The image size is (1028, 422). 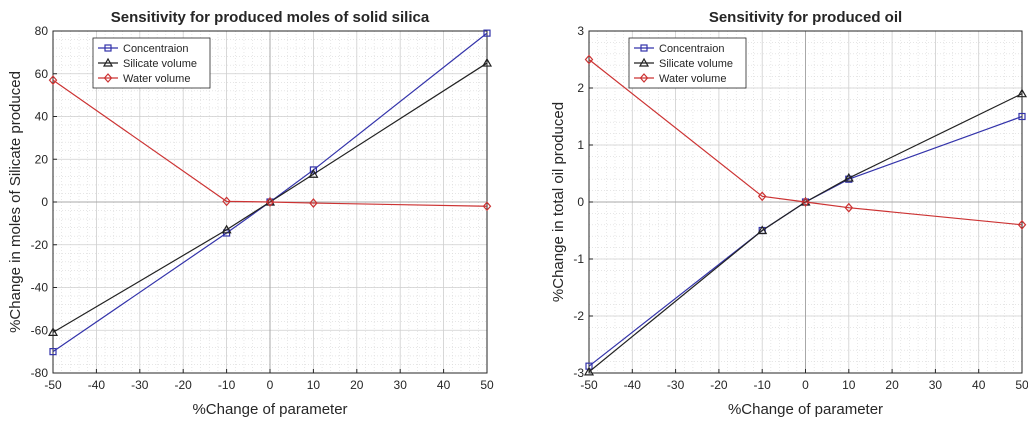 I want to click on series-water-volume, so click(x=270, y=143).